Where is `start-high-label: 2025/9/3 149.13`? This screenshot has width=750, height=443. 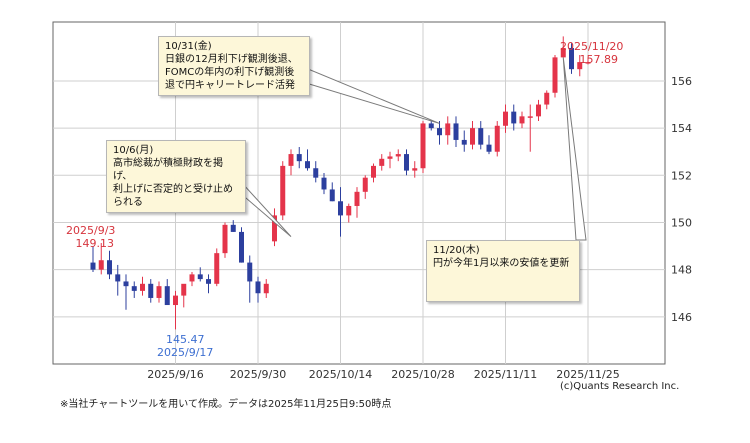
start-high-label: 2025/9/3 149.13 is located at coordinates (90, 237).